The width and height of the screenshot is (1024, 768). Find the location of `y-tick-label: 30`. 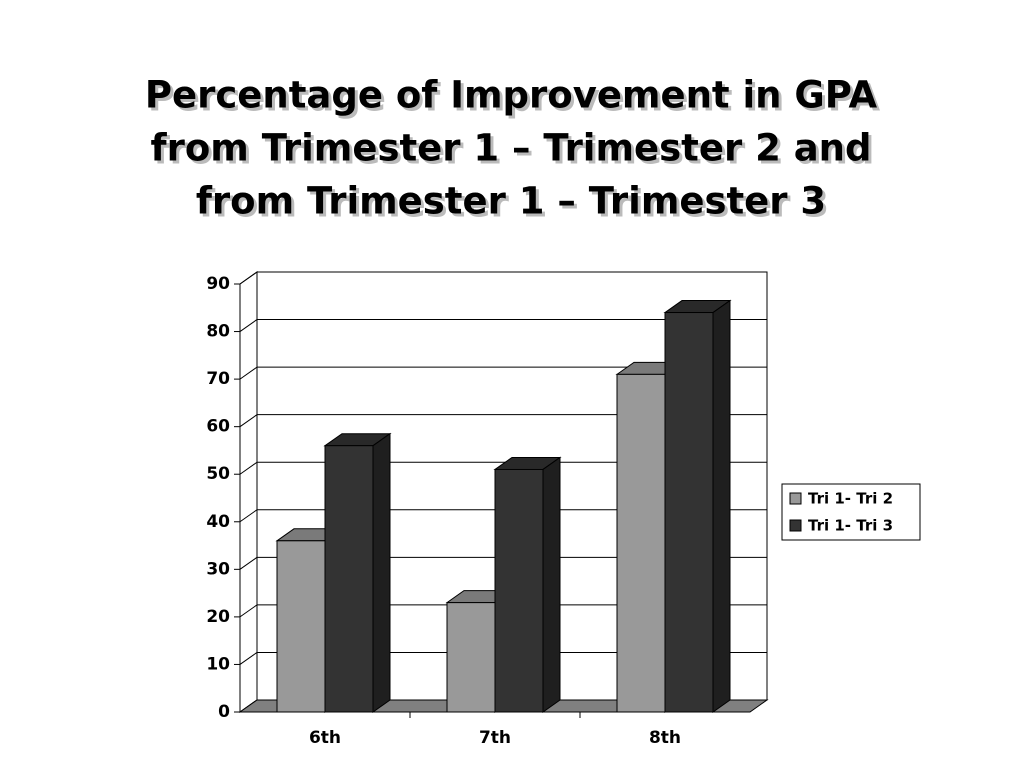

y-tick-label: 30 is located at coordinates (218, 569).